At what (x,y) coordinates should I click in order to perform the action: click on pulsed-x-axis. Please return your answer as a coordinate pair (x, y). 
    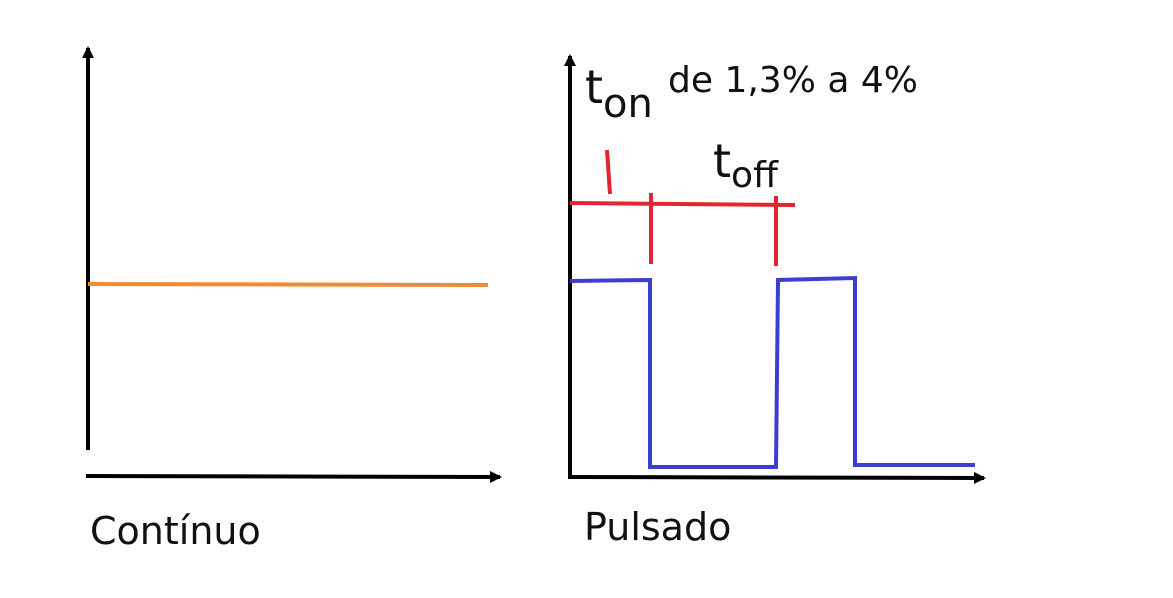
    Looking at the image, I should click on (776, 477).